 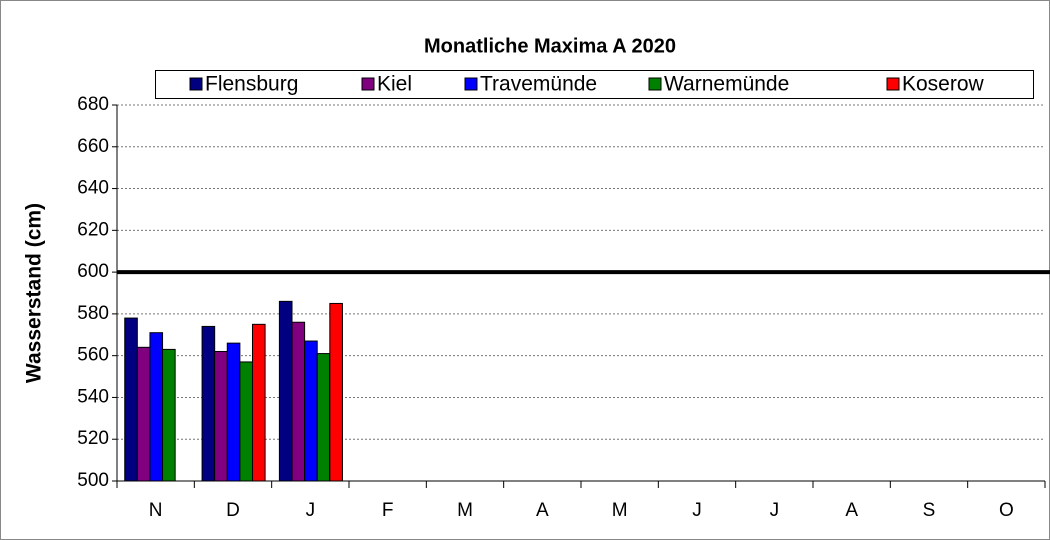 What do you see at coordinates (394, 84) in the screenshot?
I see `legend-label: Kiel` at bounding box center [394, 84].